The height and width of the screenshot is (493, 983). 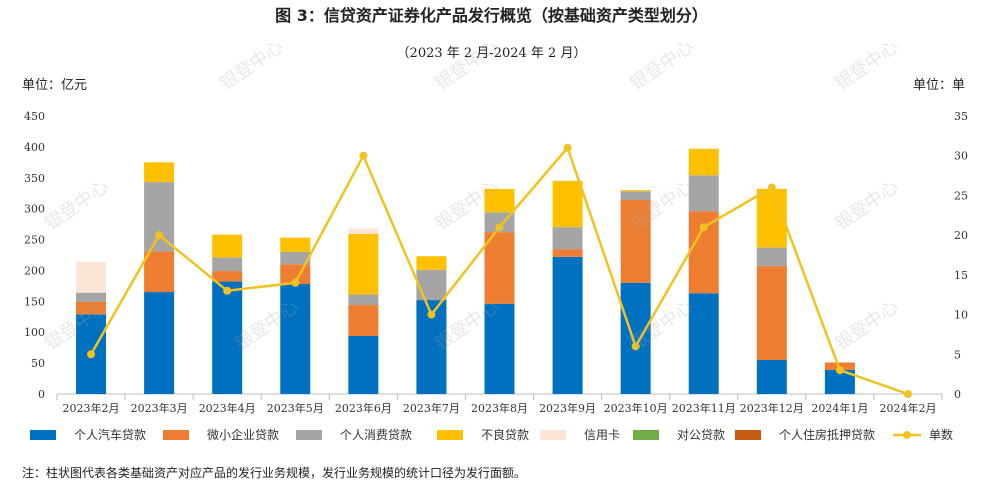 I want to click on y2-tick-label: 5, so click(x=957, y=354).